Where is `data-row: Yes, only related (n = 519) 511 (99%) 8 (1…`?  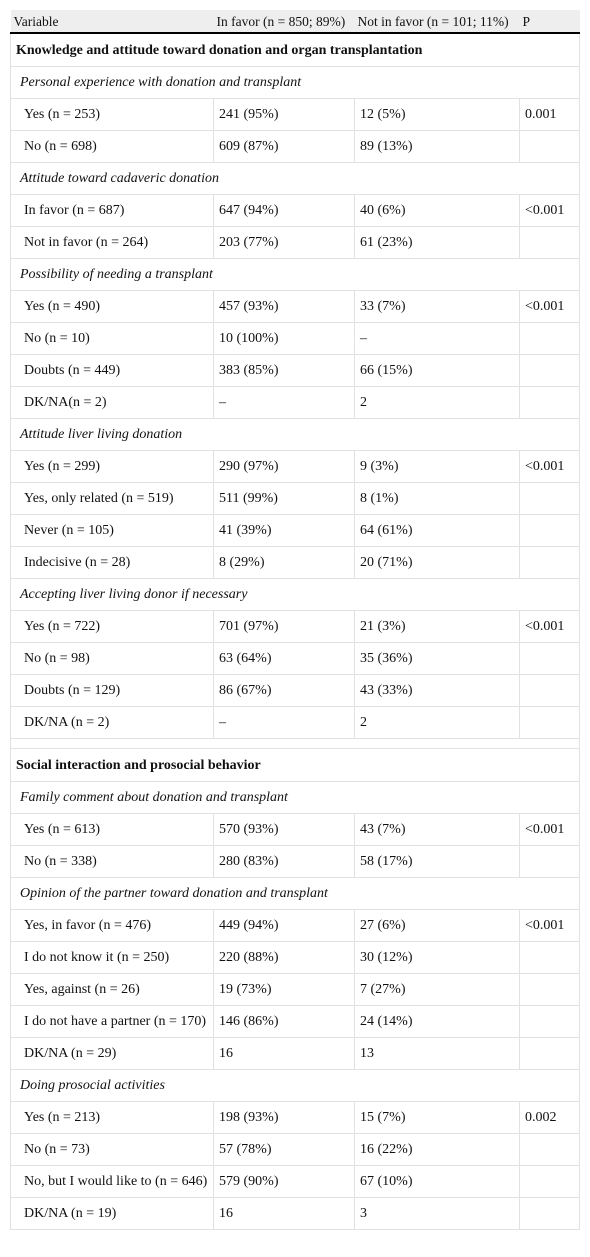
data-row: Yes, only related (n = 519) 511 (99%) 8 (1… is located at coordinates (295, 498).